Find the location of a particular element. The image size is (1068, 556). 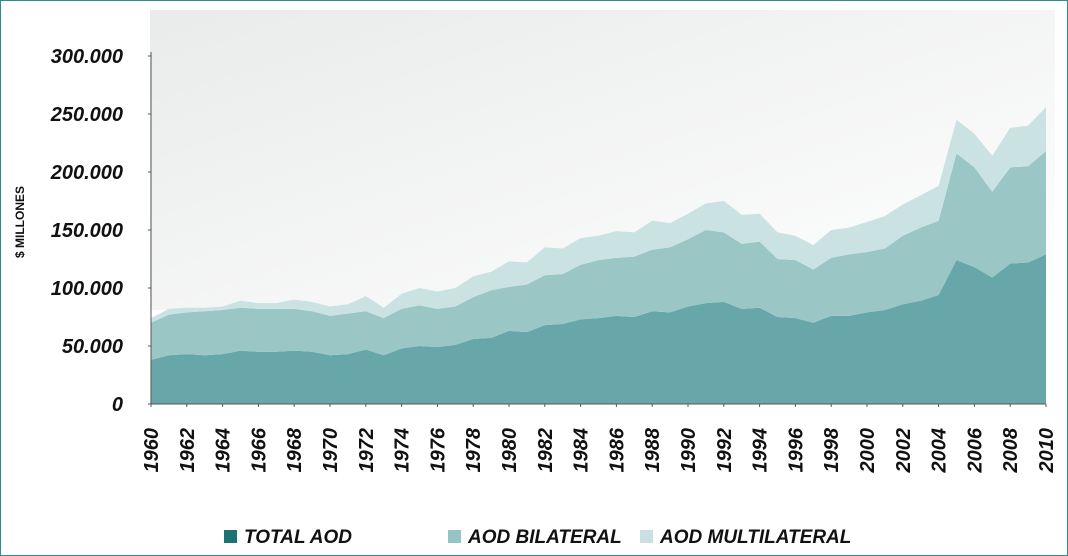

x-tick-label: 1964 is located at coordinates (224, 450).